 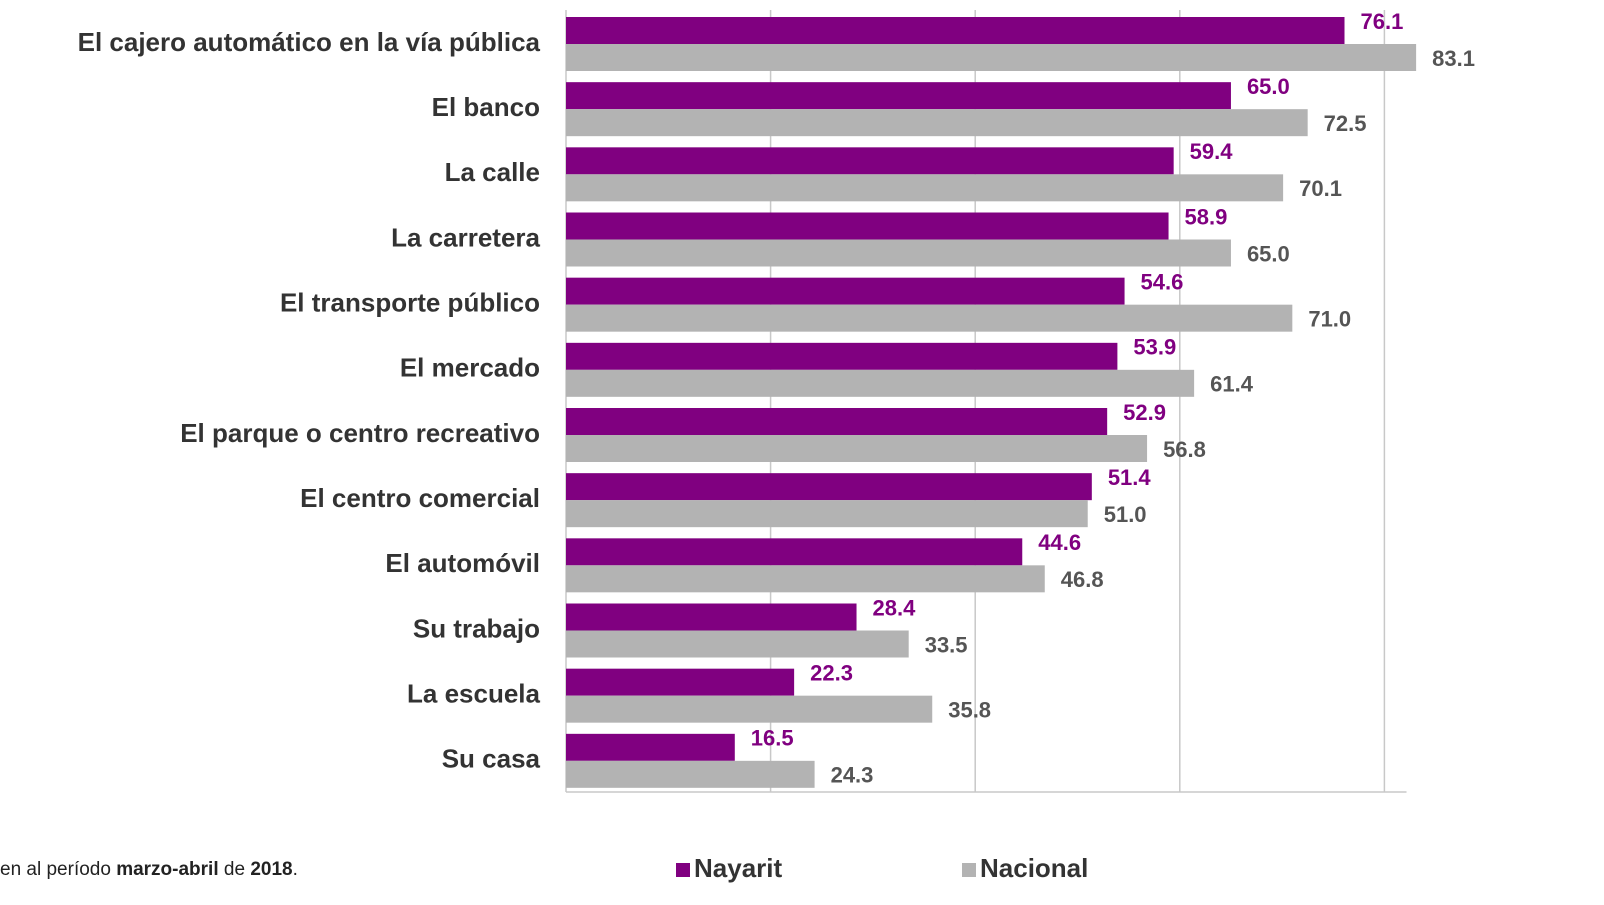 What do you see at coordinates (295, 869) in the screenshot?
I see `note-part: .` at bounding box center [295, 869].